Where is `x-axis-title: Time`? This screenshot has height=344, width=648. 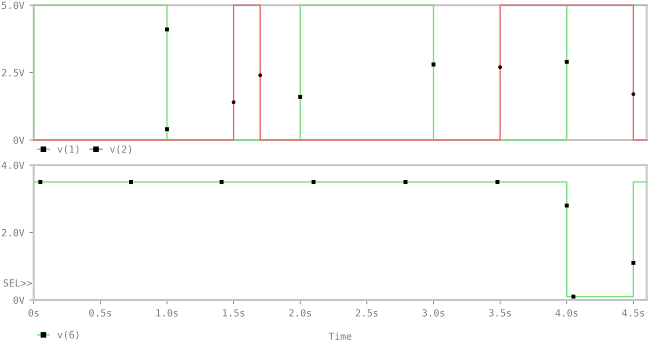 x-axis-title: Time is located at coordinates (340, 336).